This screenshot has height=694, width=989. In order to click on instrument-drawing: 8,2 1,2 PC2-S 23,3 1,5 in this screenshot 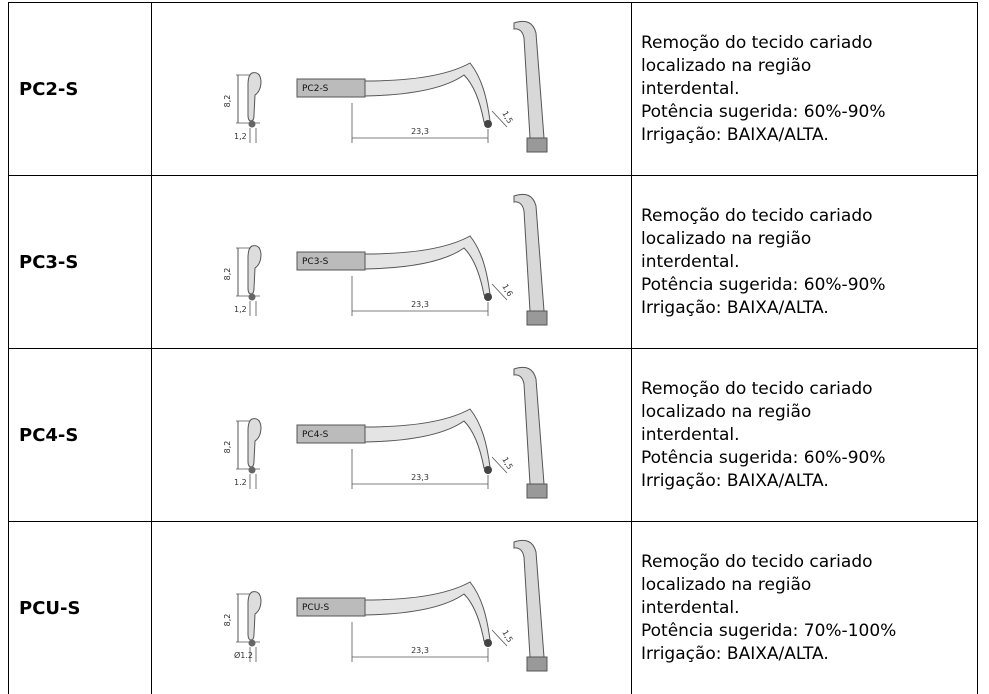, I will do `click(391, 87)`.